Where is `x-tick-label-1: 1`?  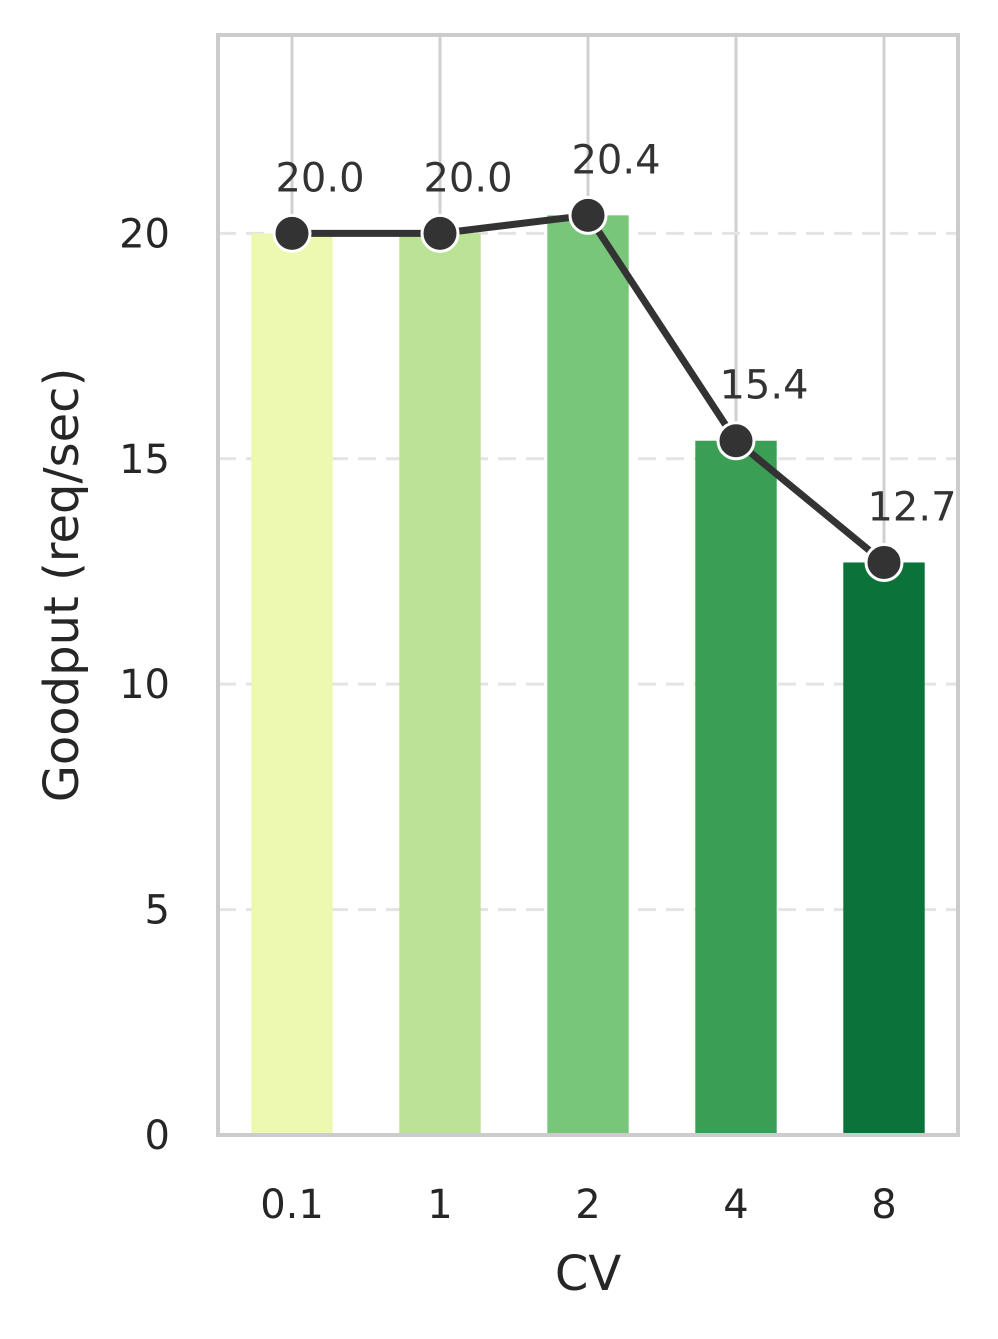
x-tick-label-1: 1 is located at coordinates (439, 1205).